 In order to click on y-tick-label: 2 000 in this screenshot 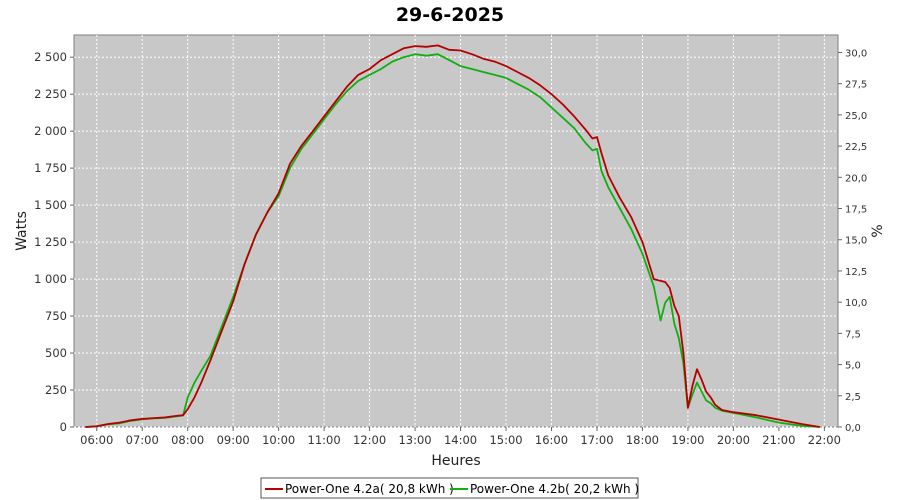, I will do `click(50, 131)`.